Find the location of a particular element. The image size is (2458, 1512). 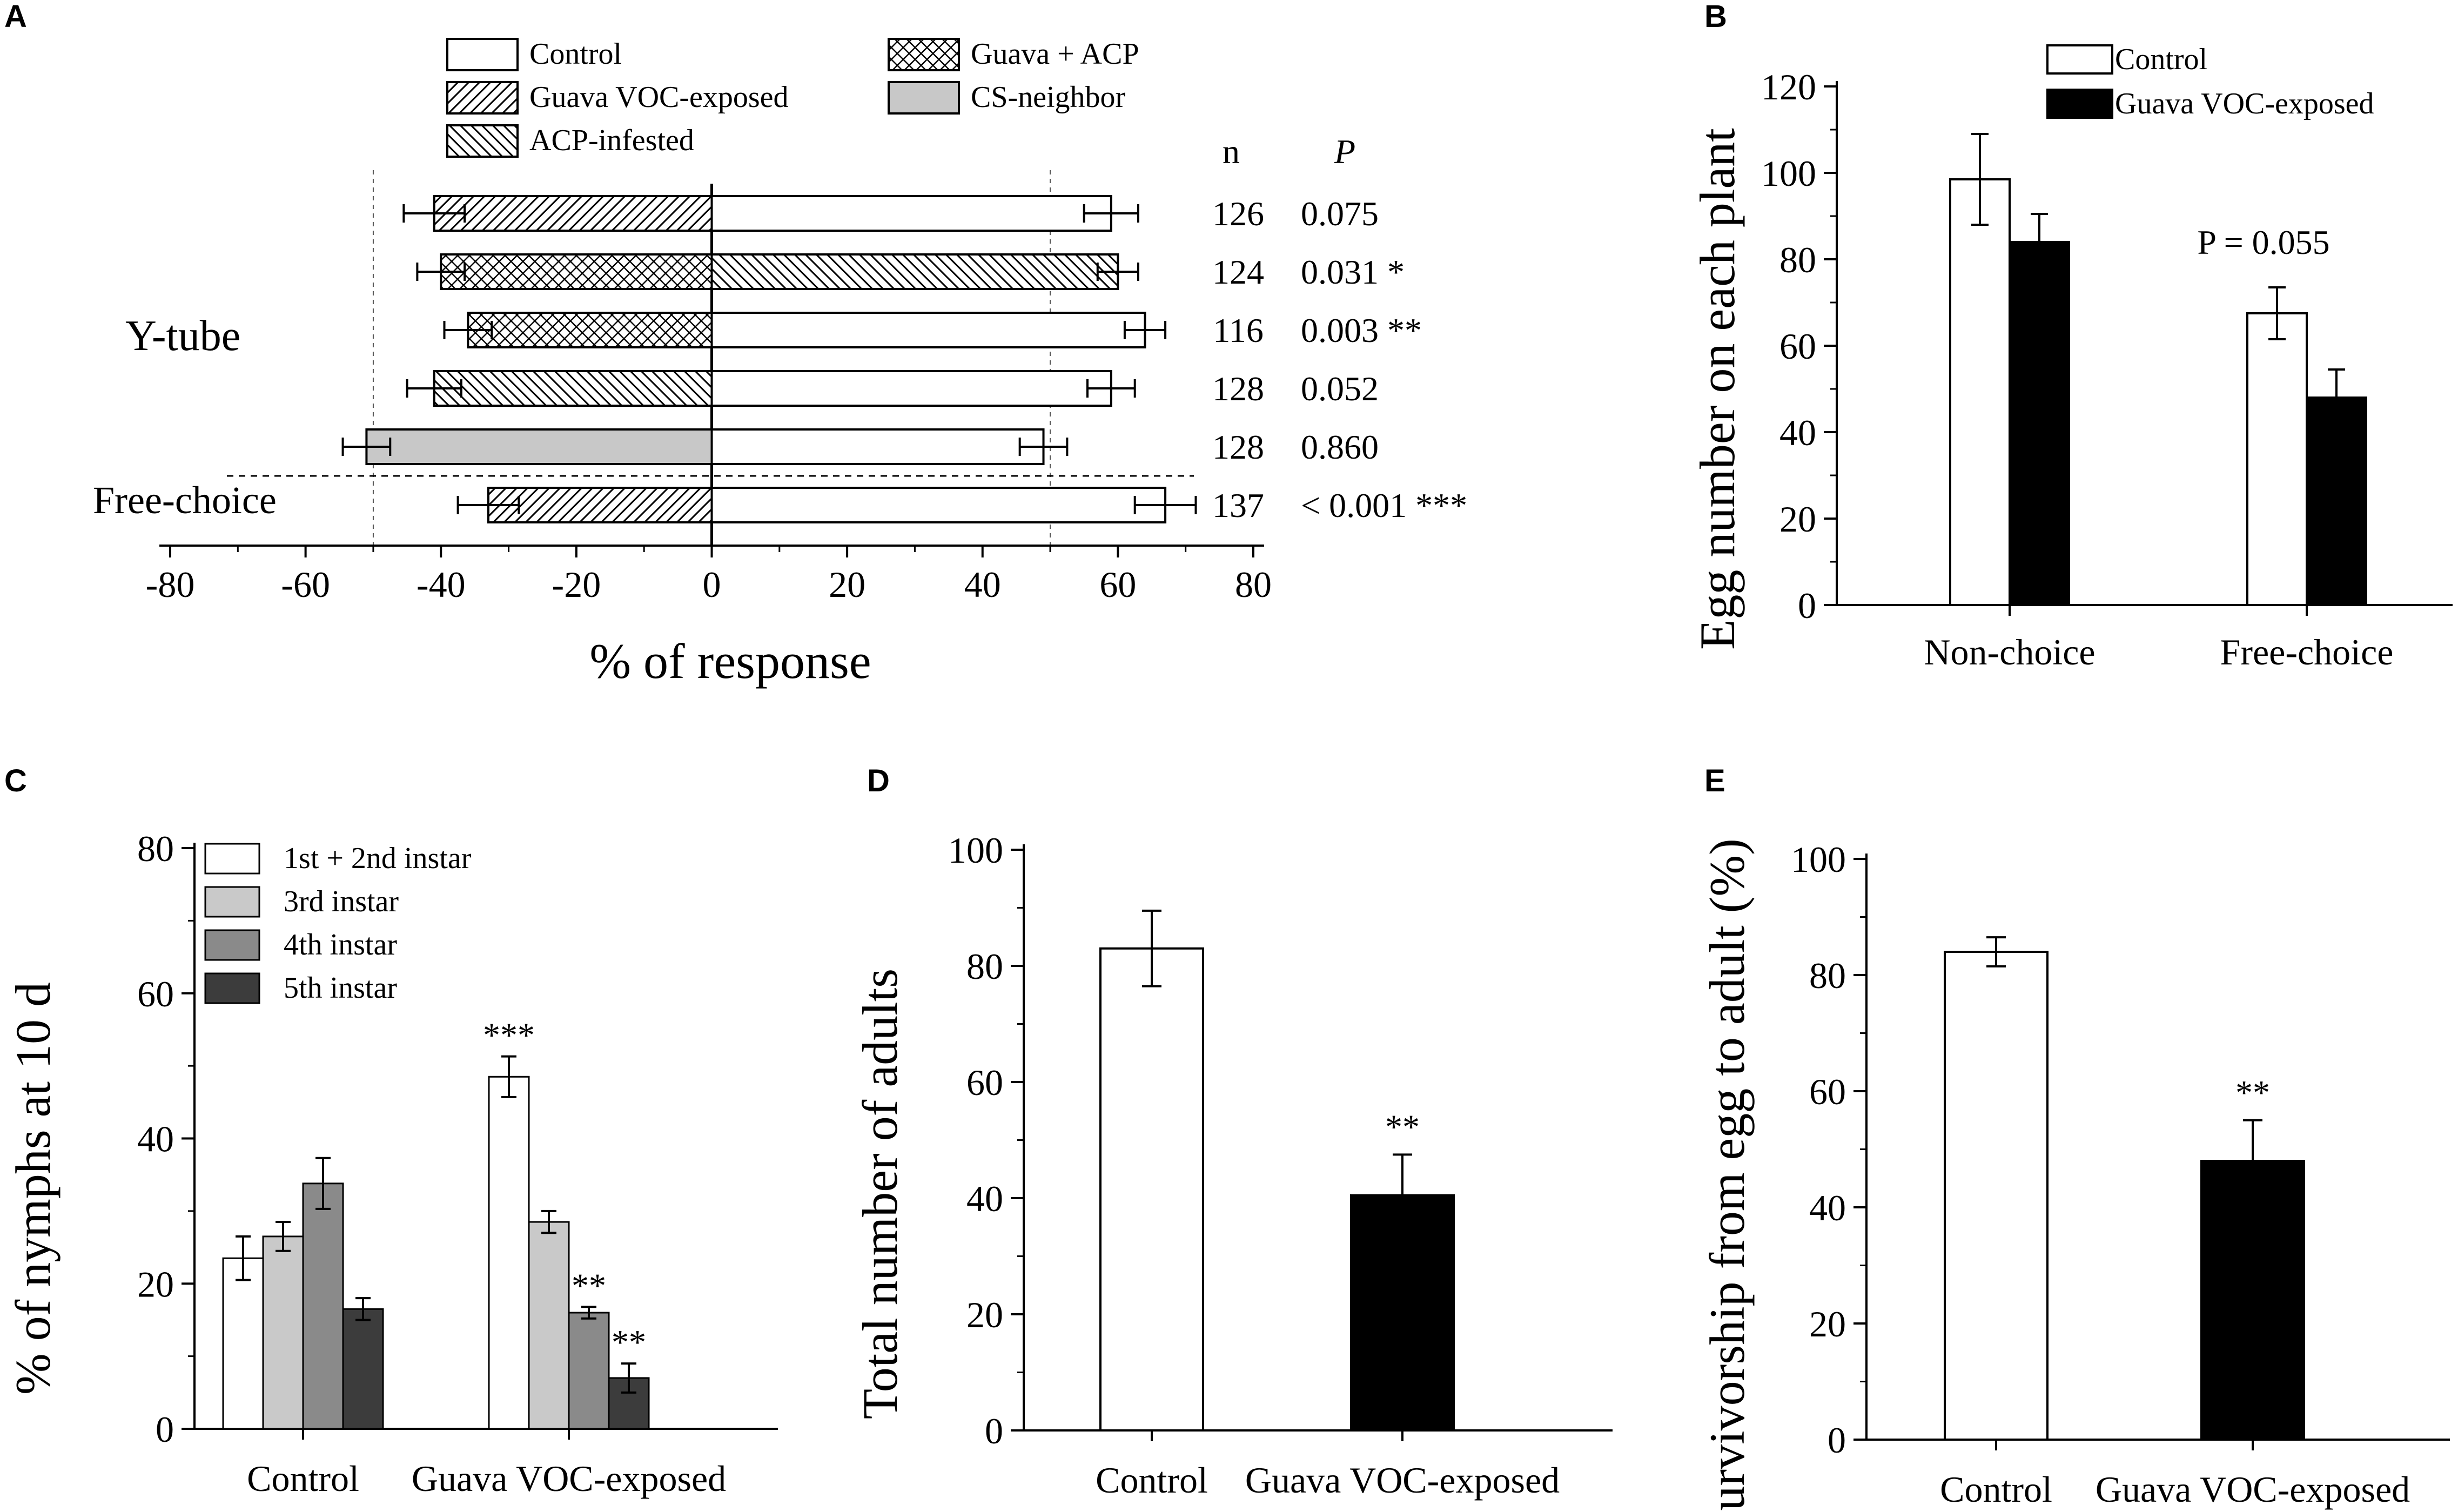

x-tick-label: 60 is located at coordinates (1117, 585).